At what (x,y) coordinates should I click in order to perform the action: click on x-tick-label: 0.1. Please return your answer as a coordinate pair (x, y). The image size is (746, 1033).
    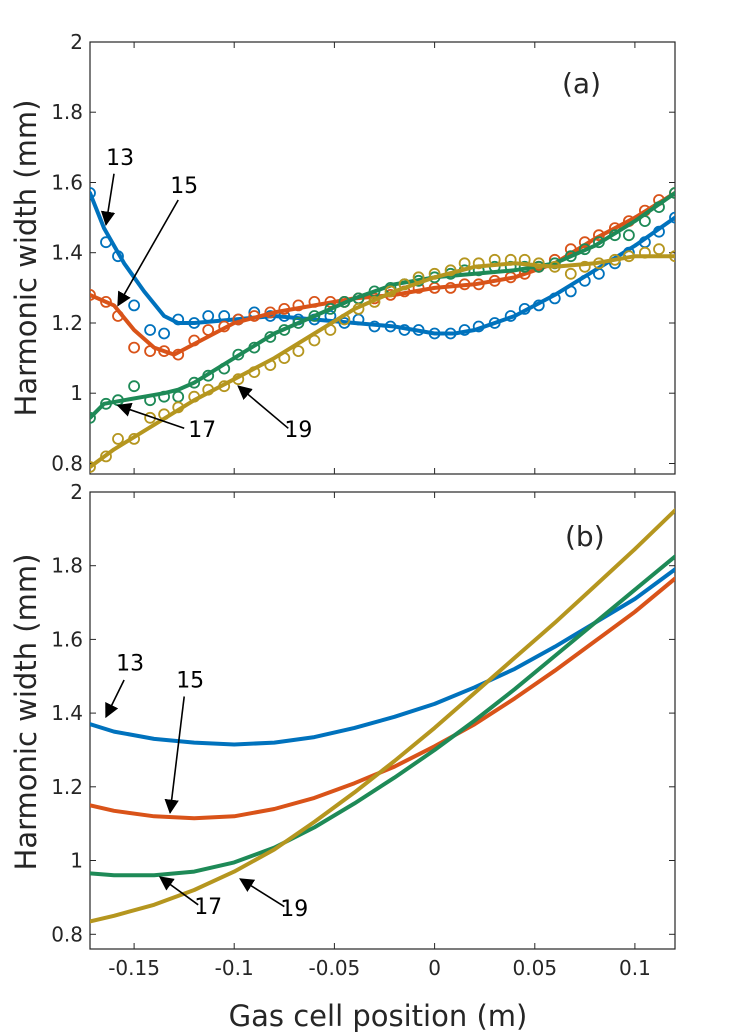
    Looking at the image, I should click on (635, 968).